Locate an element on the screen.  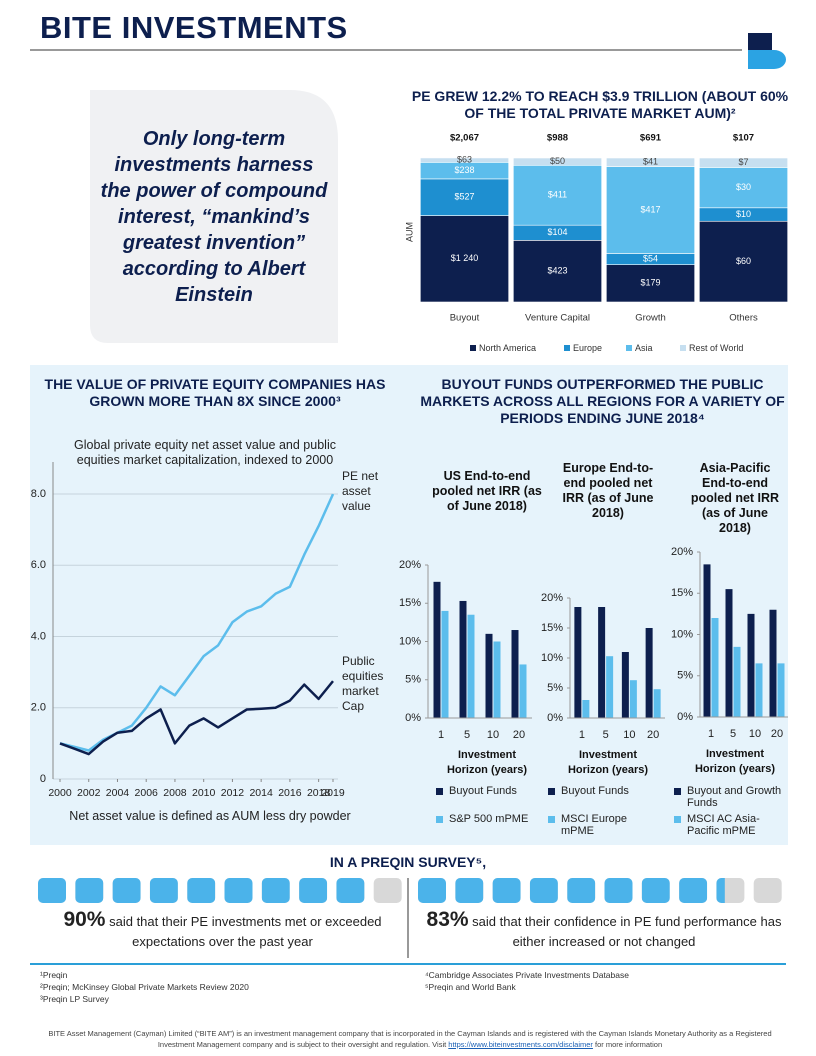
value-label: $54 is located at coordinates (650, 258).